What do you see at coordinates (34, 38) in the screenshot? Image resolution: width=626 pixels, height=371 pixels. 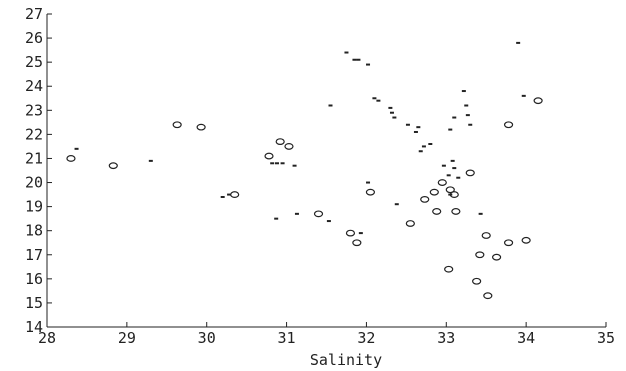 I see `y-tick-label: 26` at bounding box center [34, 38].